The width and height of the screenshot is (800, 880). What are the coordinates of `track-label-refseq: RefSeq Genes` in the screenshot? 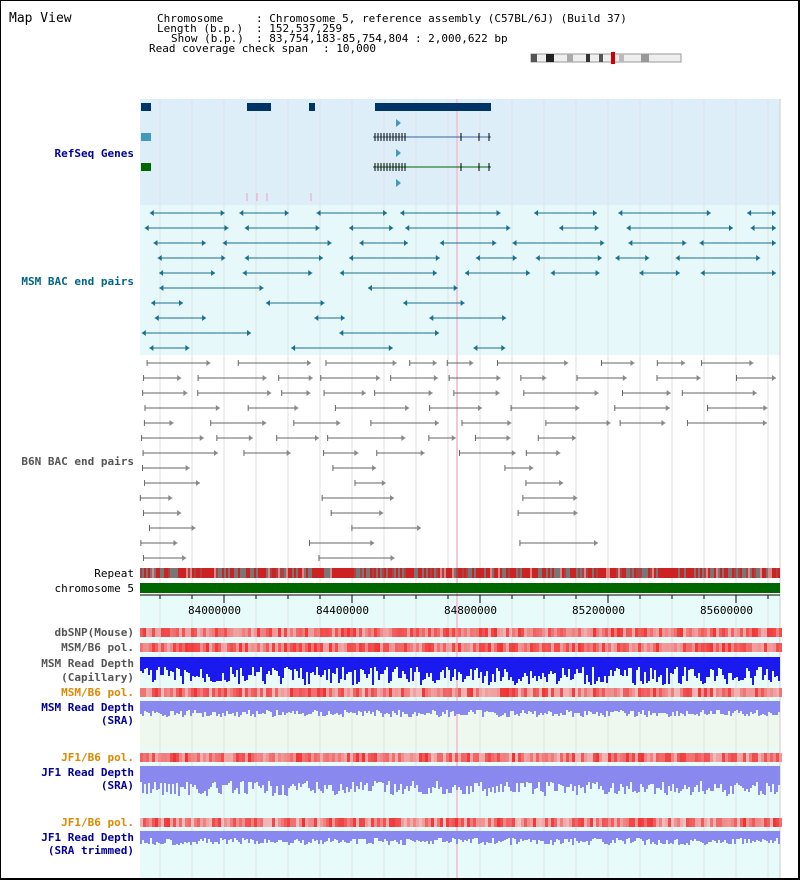 It's located at (94, 153).